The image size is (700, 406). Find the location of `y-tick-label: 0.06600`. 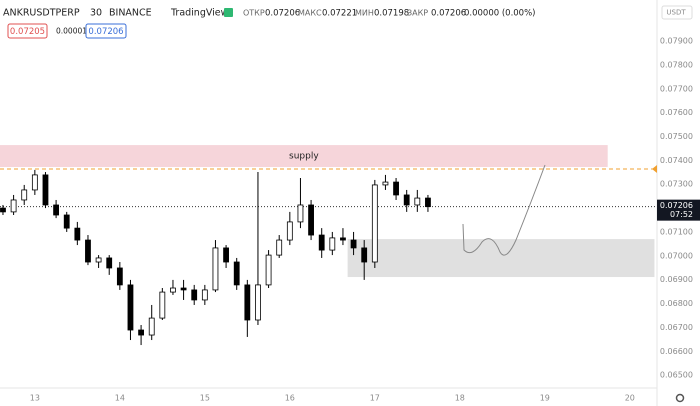

y-tick-label: 0.06600 is located at coordinates (676, 351).